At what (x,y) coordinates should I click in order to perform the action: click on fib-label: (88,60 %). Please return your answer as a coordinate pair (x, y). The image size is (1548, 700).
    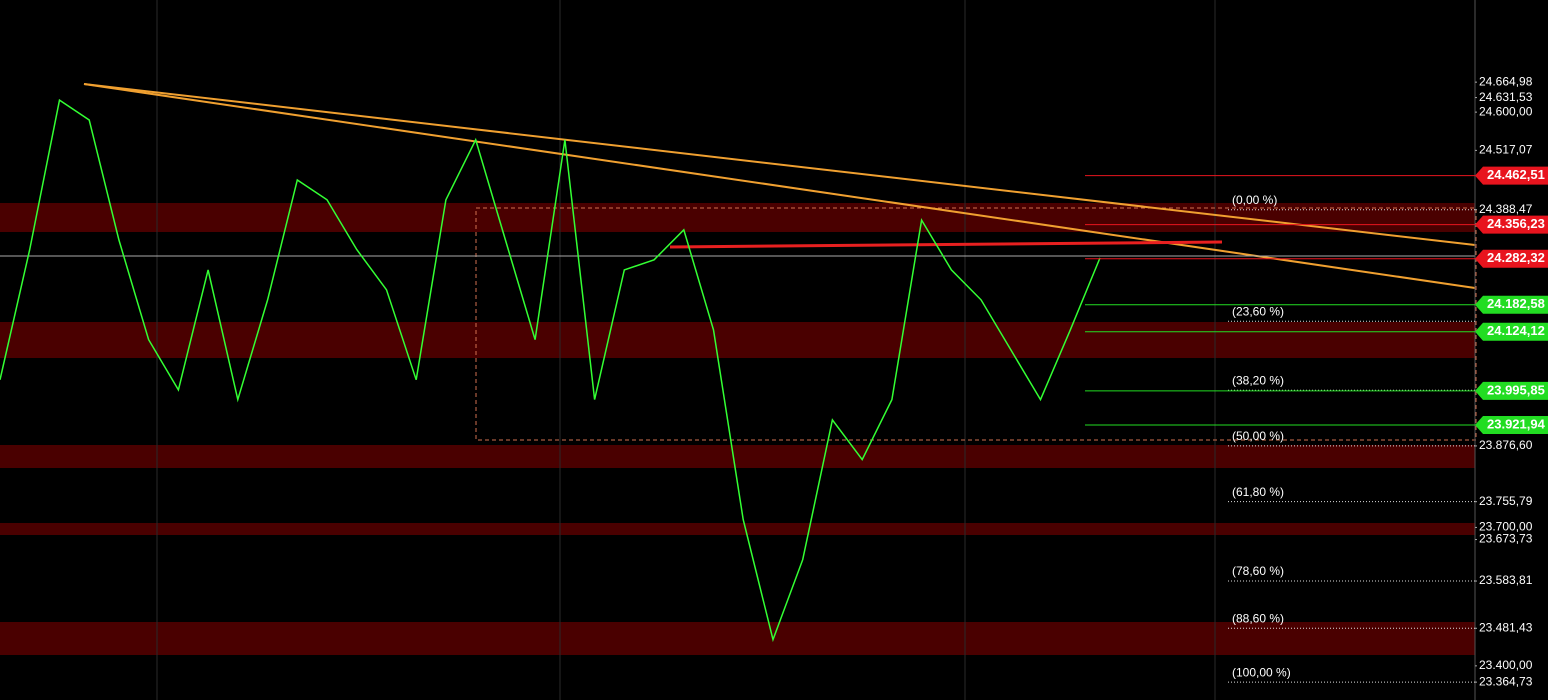
    Looking at the image, I should click on (1258, 618).